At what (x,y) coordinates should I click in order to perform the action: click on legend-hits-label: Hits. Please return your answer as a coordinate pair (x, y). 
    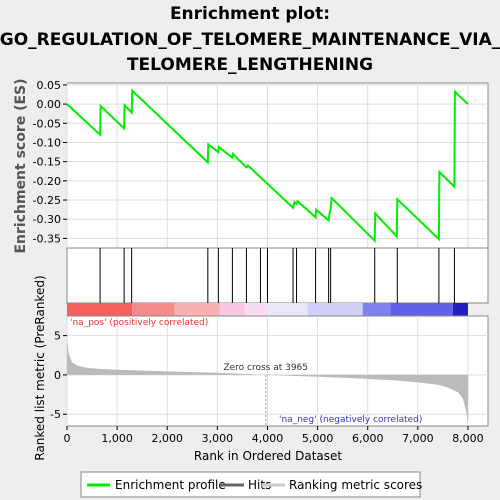
    Looking at the image, I should click on (259, 485).